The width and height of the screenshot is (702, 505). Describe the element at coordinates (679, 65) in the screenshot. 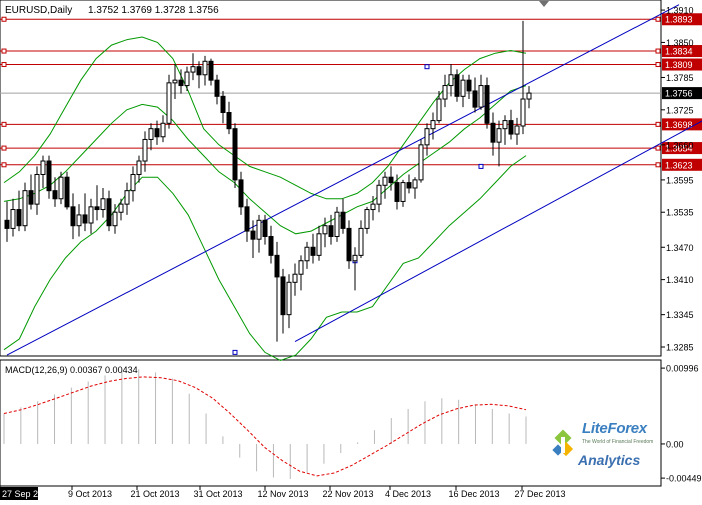

I see `level-label: 1.3809` at that location.